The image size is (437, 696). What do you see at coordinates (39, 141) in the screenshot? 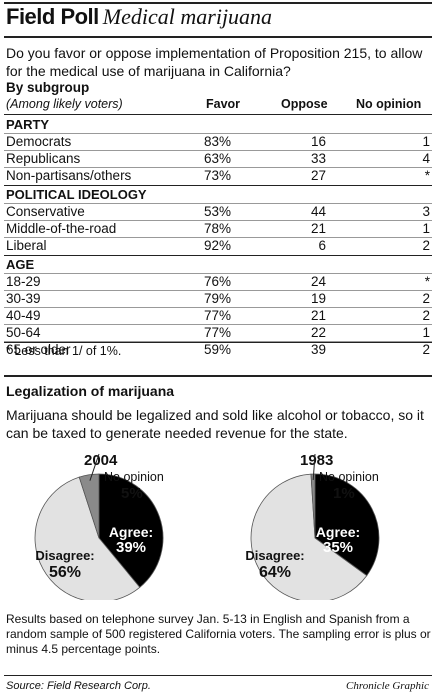
I see `row-label: Democrats` at bounding box center [39, 141].